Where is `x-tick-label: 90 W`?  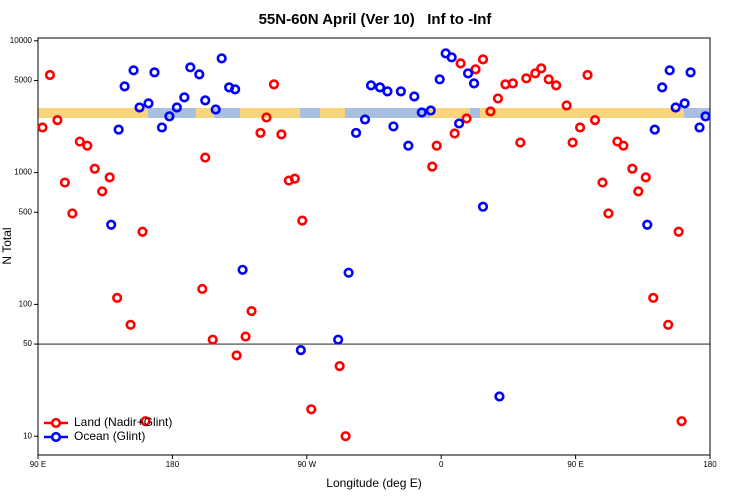 x-tick-label: 90 W is located at coordinates (306, 464).